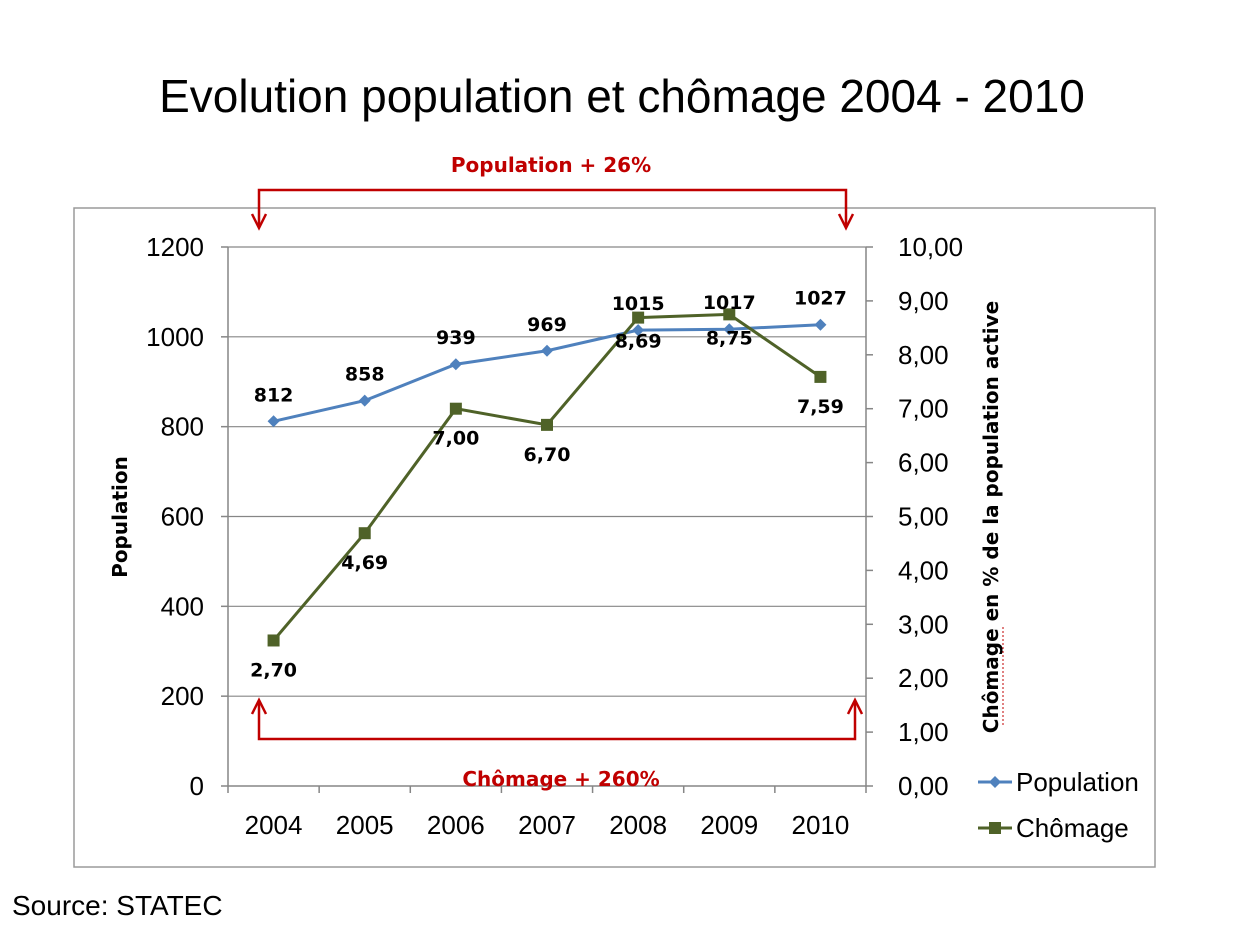 This screenshot has width=1240, height=930. I want to click on x-tick-label: 2004, so click(274, 825).